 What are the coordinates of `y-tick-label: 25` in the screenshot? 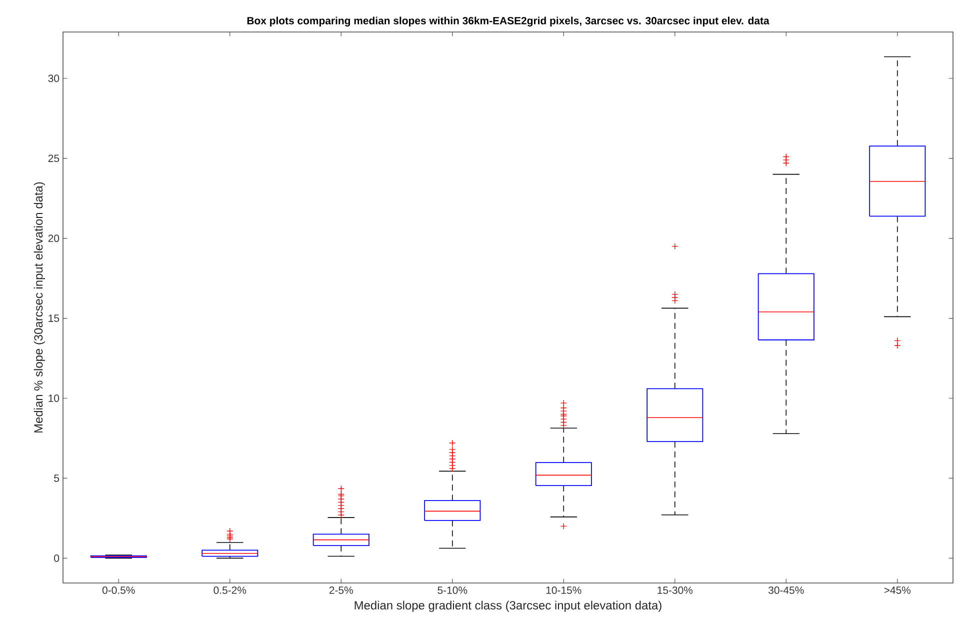 It's located at (54, 158).